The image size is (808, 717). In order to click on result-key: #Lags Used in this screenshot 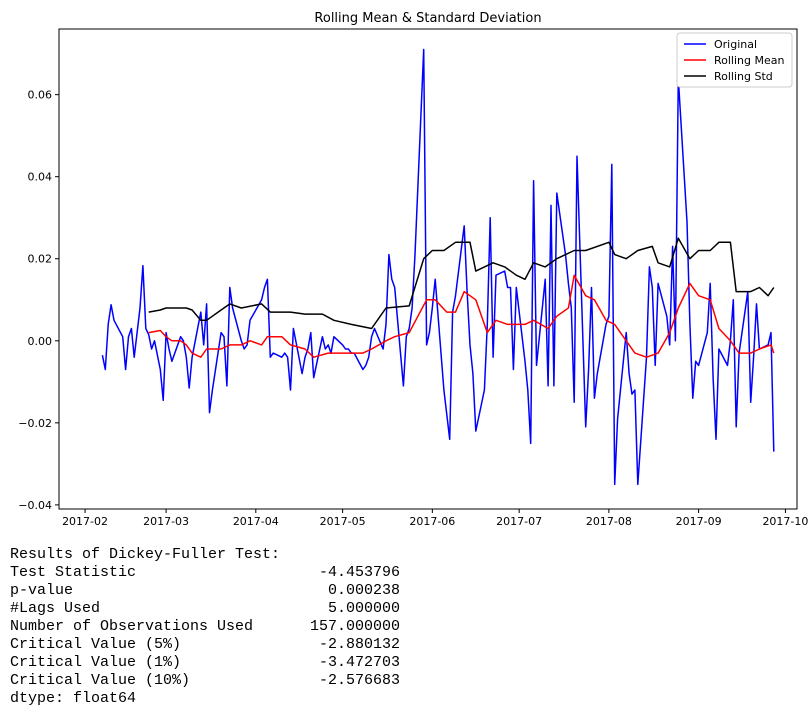, I will do `click(55, 608)`.